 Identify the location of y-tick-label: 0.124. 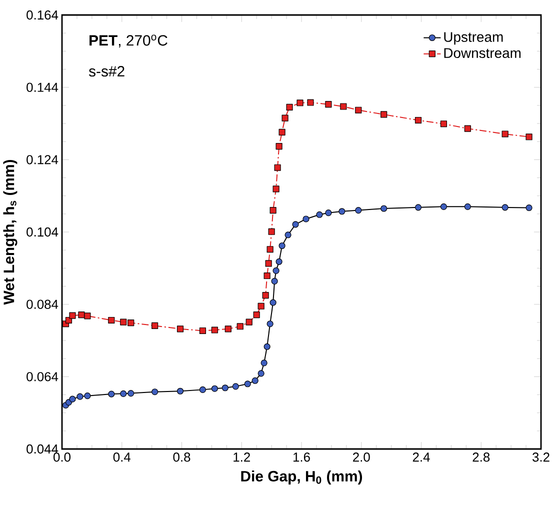
(42, 159).